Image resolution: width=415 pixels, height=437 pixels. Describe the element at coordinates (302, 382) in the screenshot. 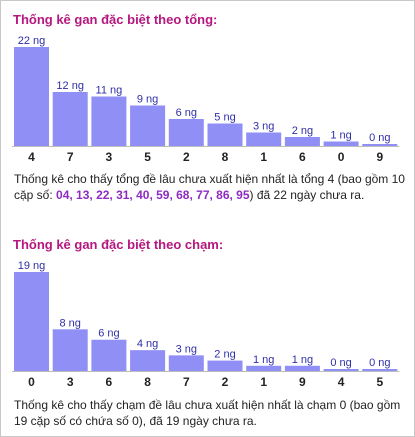

I see `chart2-tick-9: 9` at that location.